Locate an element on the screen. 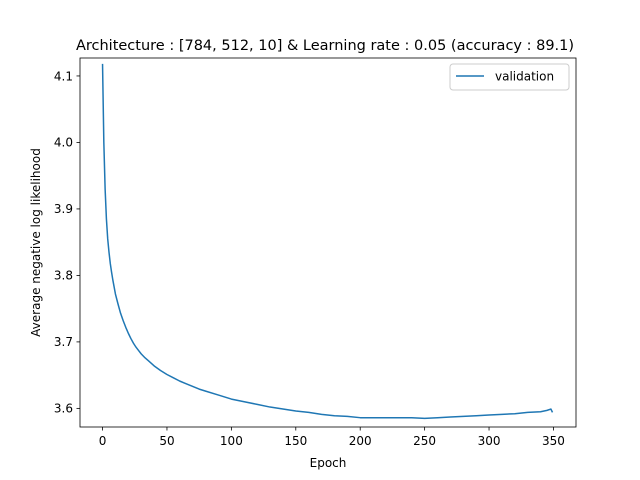 The width and height of the screenshot is (640, 480). y-tick-label: 3.8 is located at coordinates (63, 276).